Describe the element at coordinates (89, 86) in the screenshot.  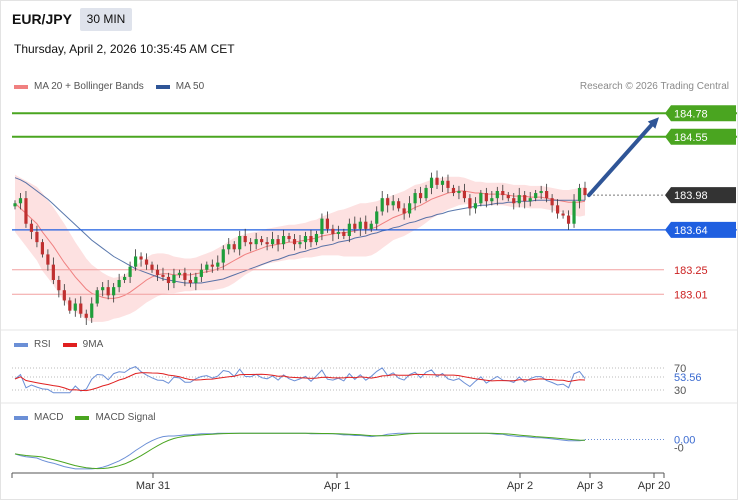
I see `ma20-legend-label: MA 20 + Bollinger Bands` at that location.